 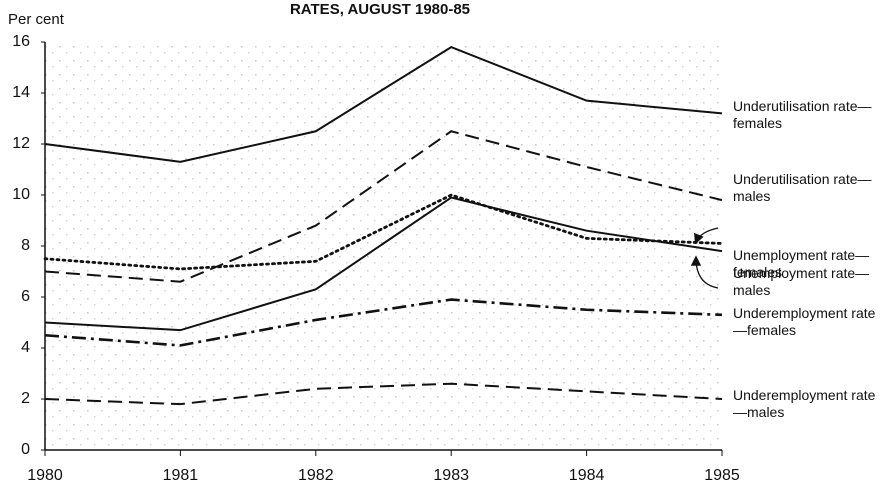 What do you see at coordinates (21, 41) in the screenshot?
I see `y-tick-label: 16` at bounding box center [21, 41].